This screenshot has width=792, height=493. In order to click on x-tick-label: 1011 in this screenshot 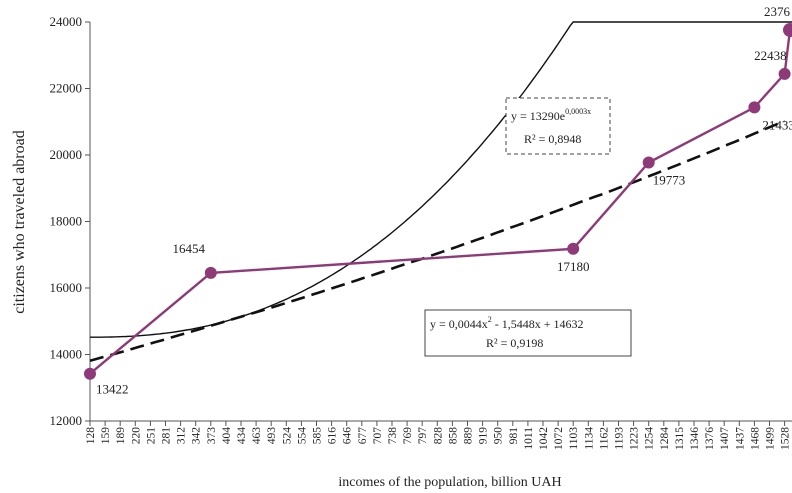, I will do `click(529, 438)`.